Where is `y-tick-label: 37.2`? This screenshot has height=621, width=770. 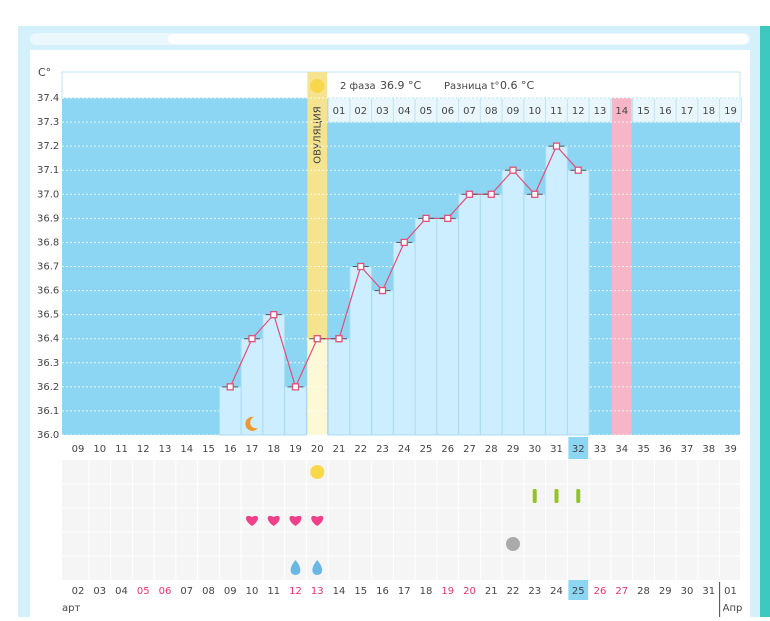
y-tick-label: 37.2 is located at coordinates (48, 146).